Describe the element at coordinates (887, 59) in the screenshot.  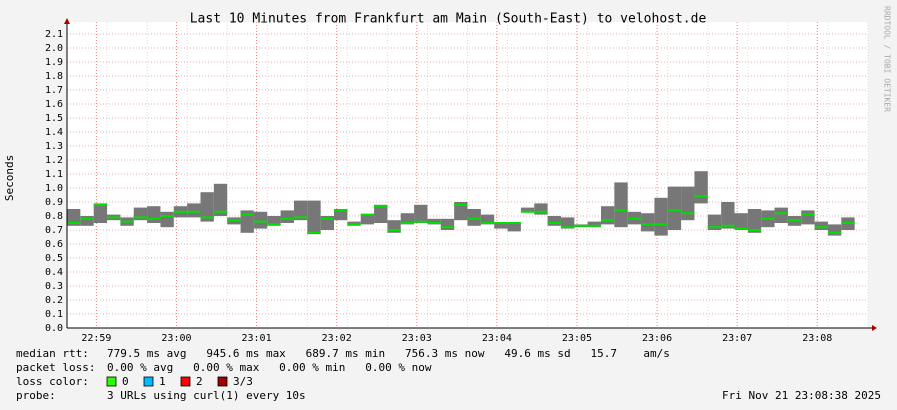
I see `side-text: RRDTOOL / TOBI OETIKER` at that location.